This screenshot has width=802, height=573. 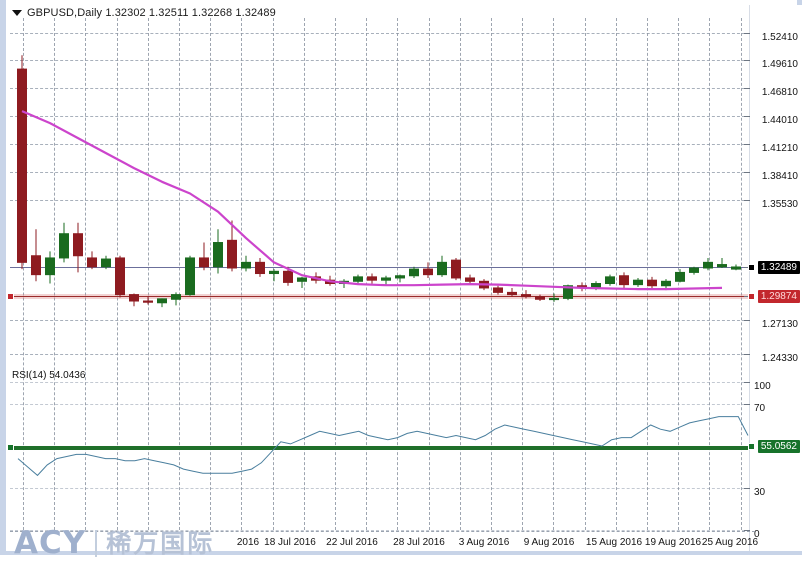 What do you see at coordinates (248, 542) in the screenshot?
I see `date-axis-label: 2016` at bounding box center [248, 542].